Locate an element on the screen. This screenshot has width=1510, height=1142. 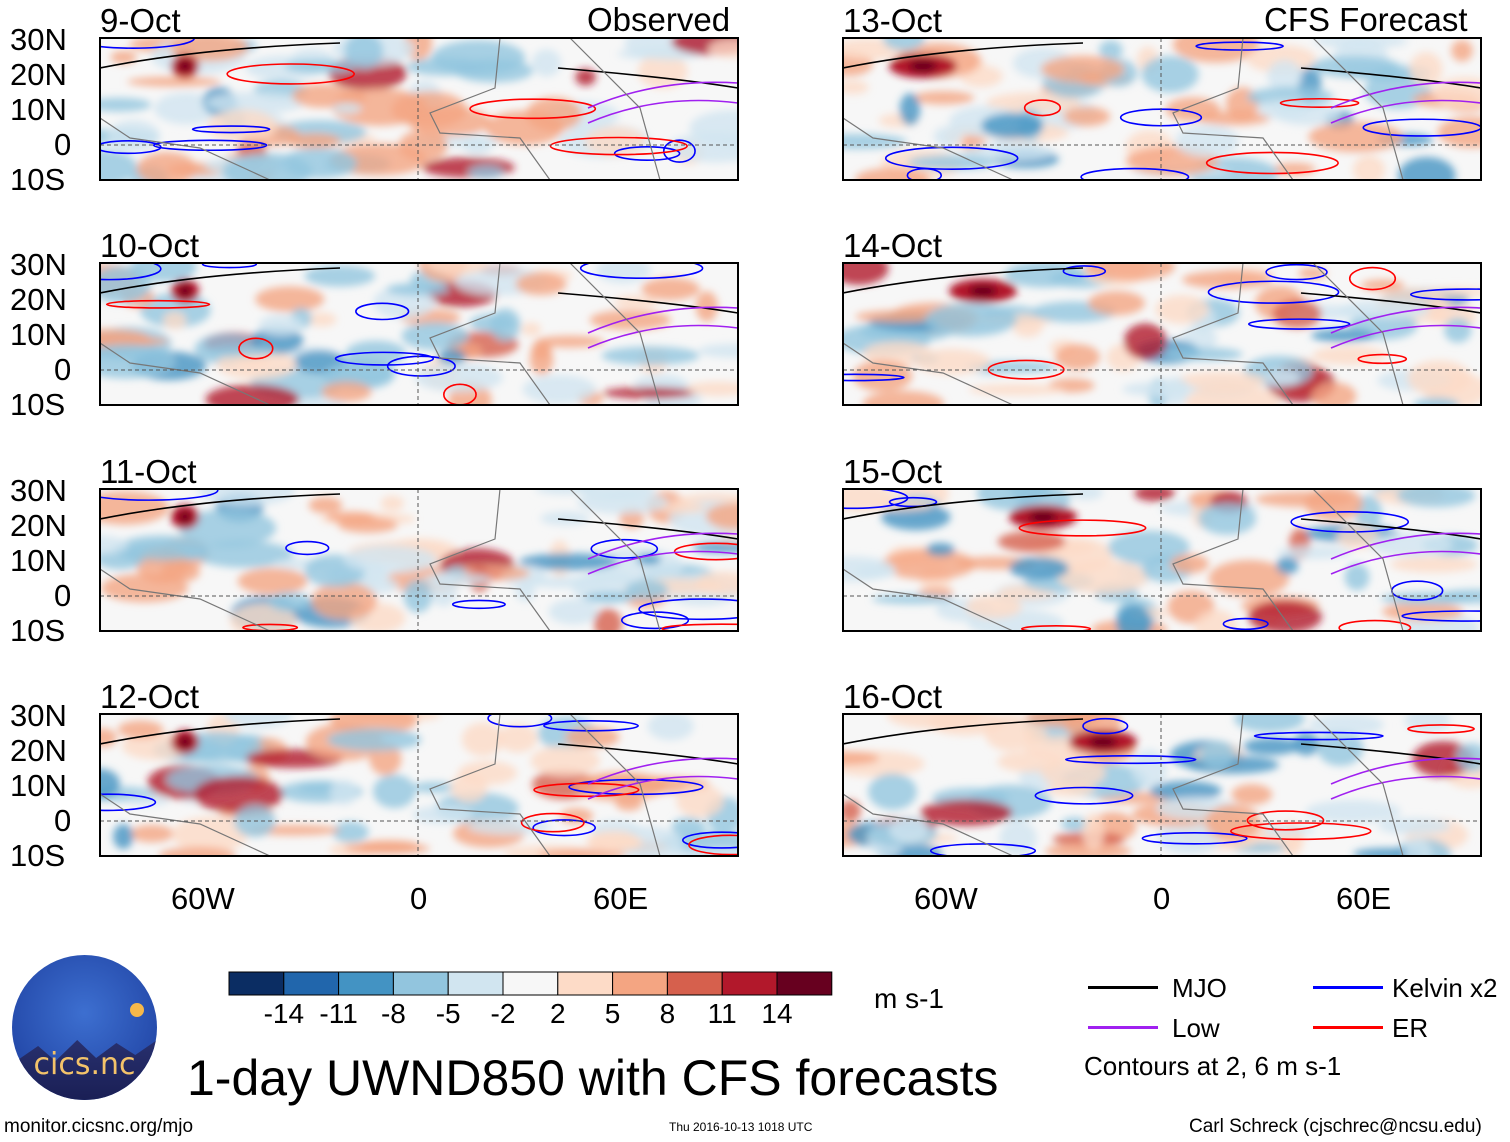
lon-tick-label: 60W is located at coordinates (203, 898).